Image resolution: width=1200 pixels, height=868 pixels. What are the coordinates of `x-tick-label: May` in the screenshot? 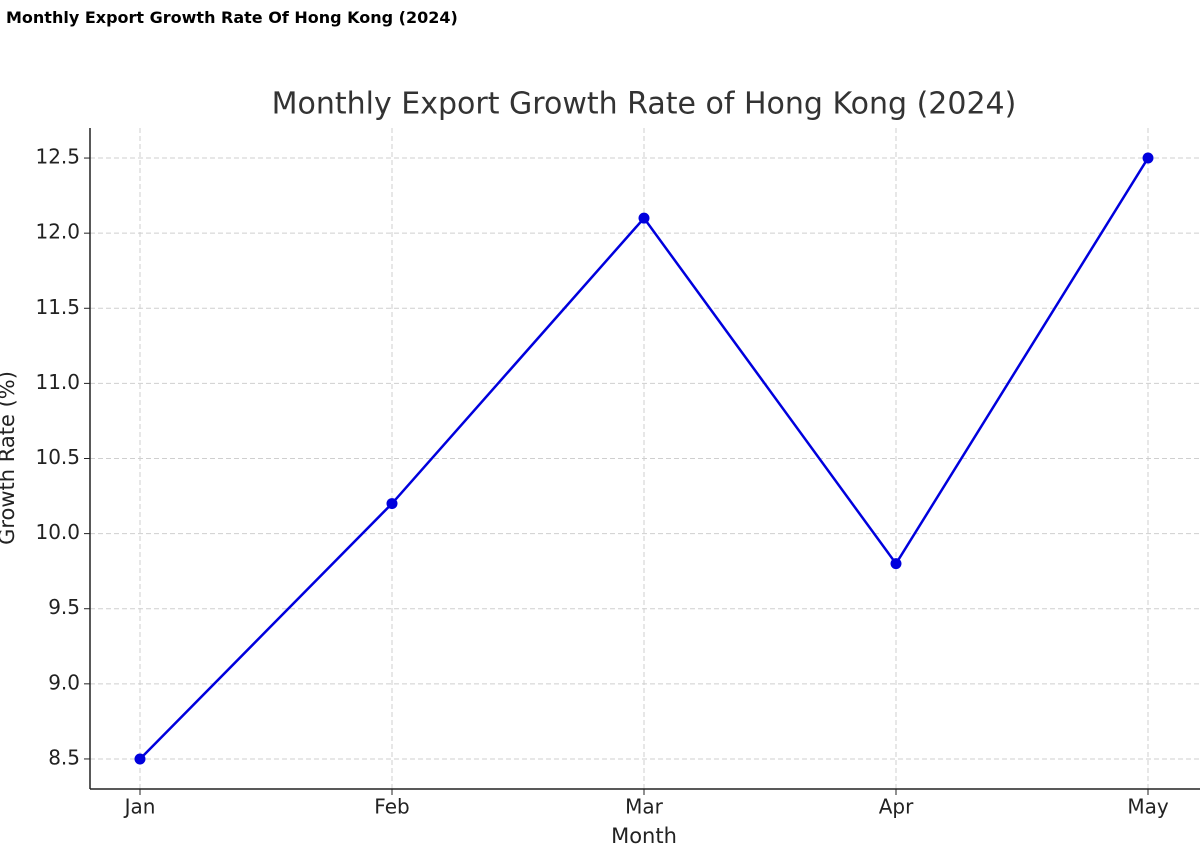 It's located at (1148, 807).